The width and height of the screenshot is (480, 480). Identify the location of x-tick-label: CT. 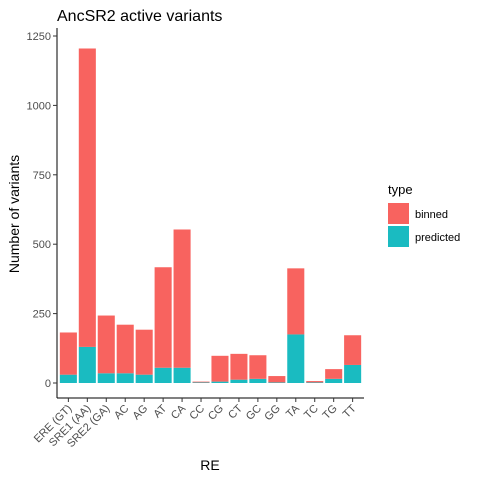
(235, 411).